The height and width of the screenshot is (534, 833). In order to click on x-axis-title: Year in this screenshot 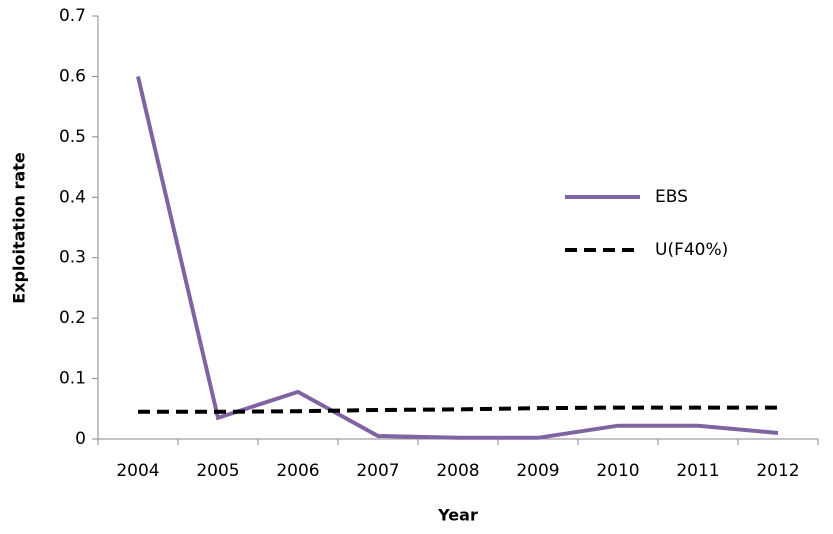, I will do `click(457, 515)`.